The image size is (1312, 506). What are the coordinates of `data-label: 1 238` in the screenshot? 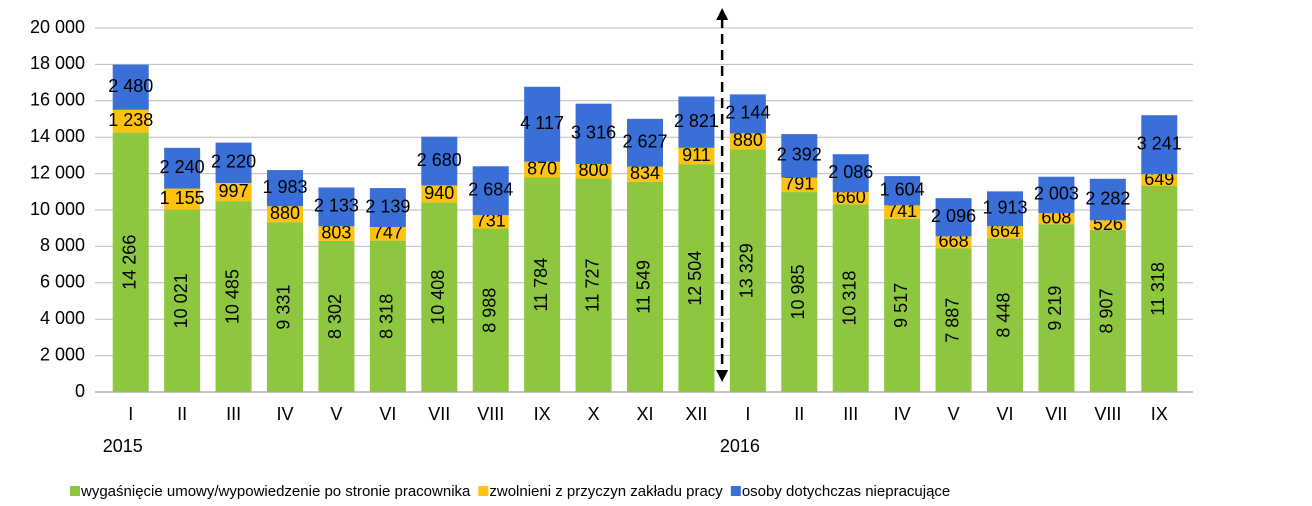 It's located at (130, 120).